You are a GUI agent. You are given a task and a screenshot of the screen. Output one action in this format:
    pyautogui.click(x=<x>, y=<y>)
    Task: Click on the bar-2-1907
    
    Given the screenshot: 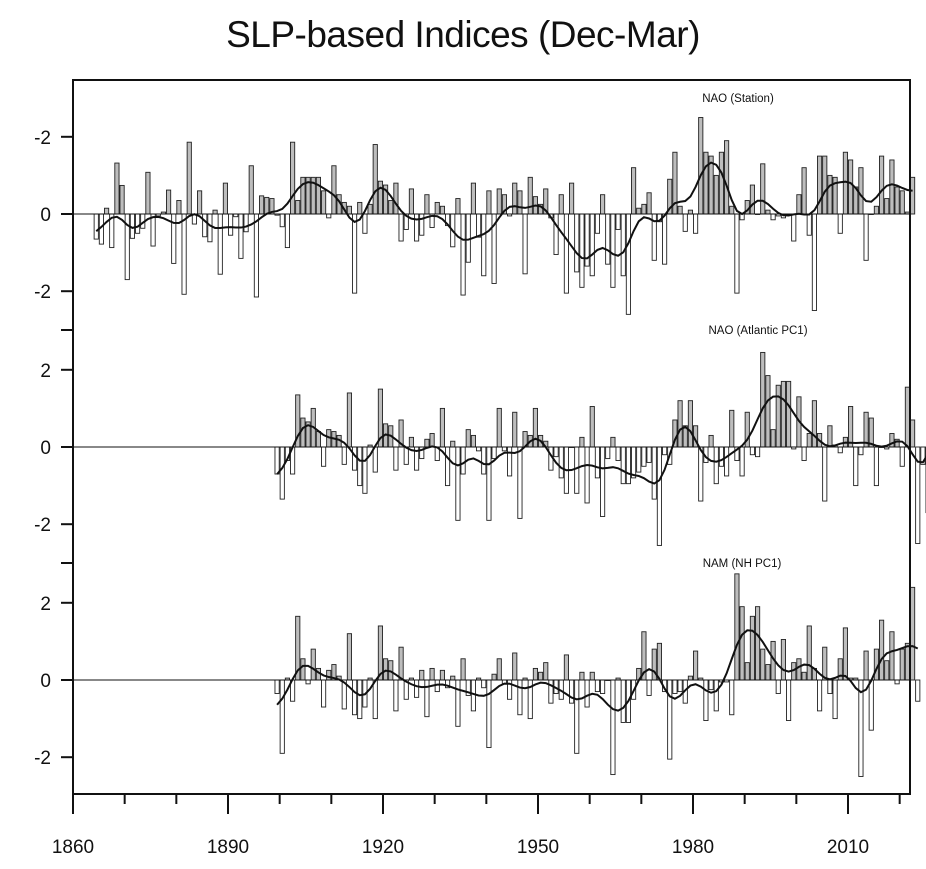 What is the action you would take?
    pyautogui.click(x=318, y=439)
    